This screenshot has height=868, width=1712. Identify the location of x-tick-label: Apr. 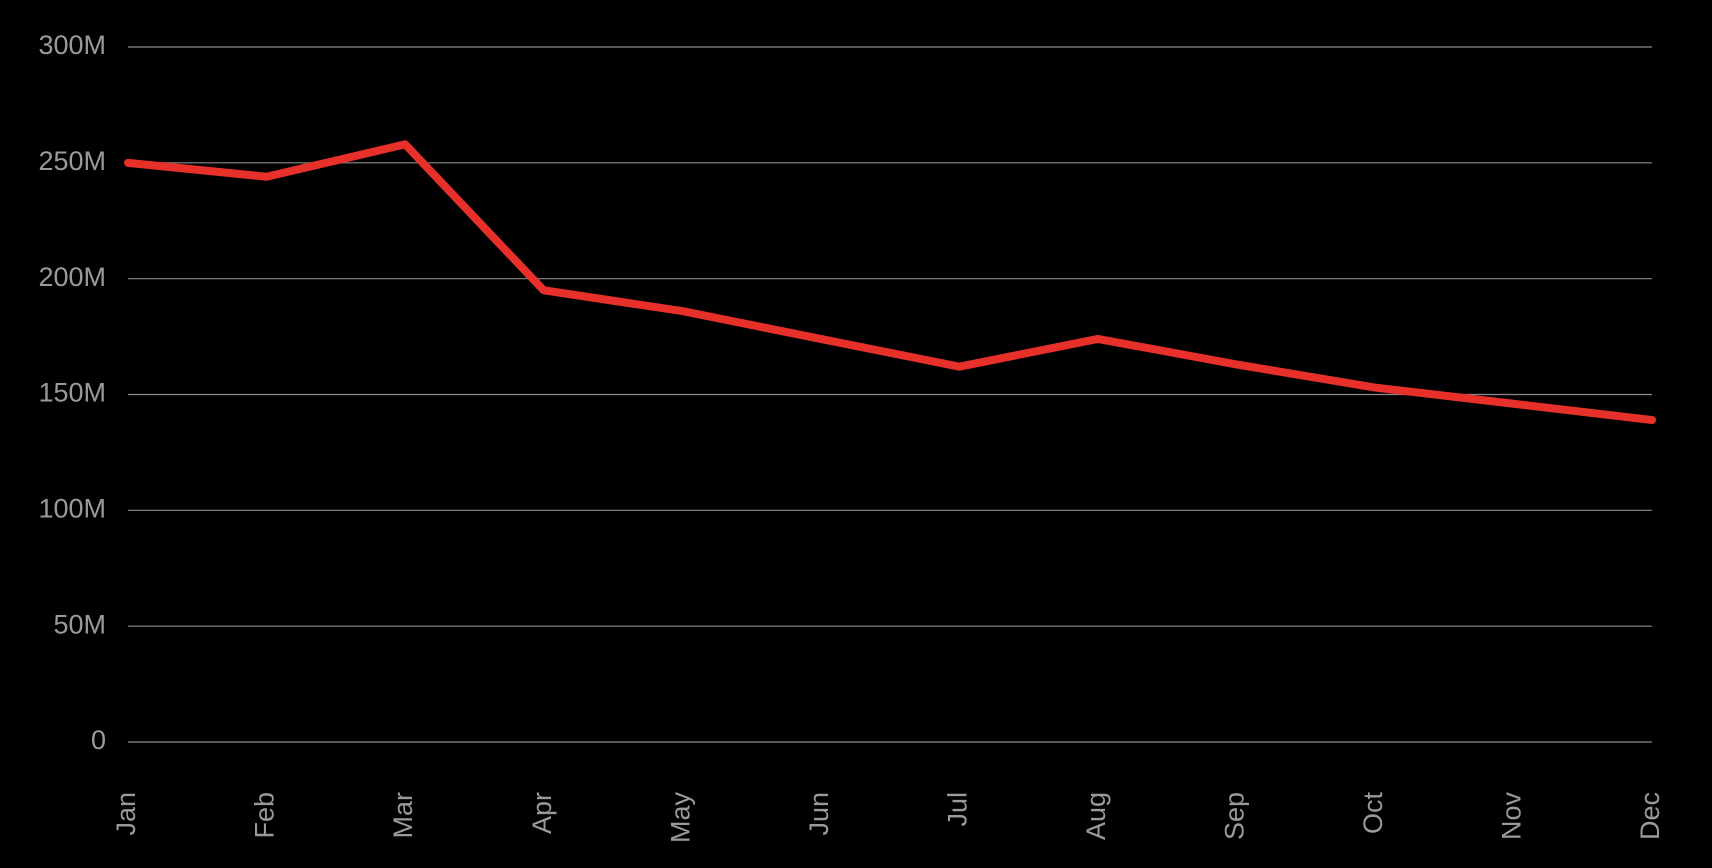
(542, 813).